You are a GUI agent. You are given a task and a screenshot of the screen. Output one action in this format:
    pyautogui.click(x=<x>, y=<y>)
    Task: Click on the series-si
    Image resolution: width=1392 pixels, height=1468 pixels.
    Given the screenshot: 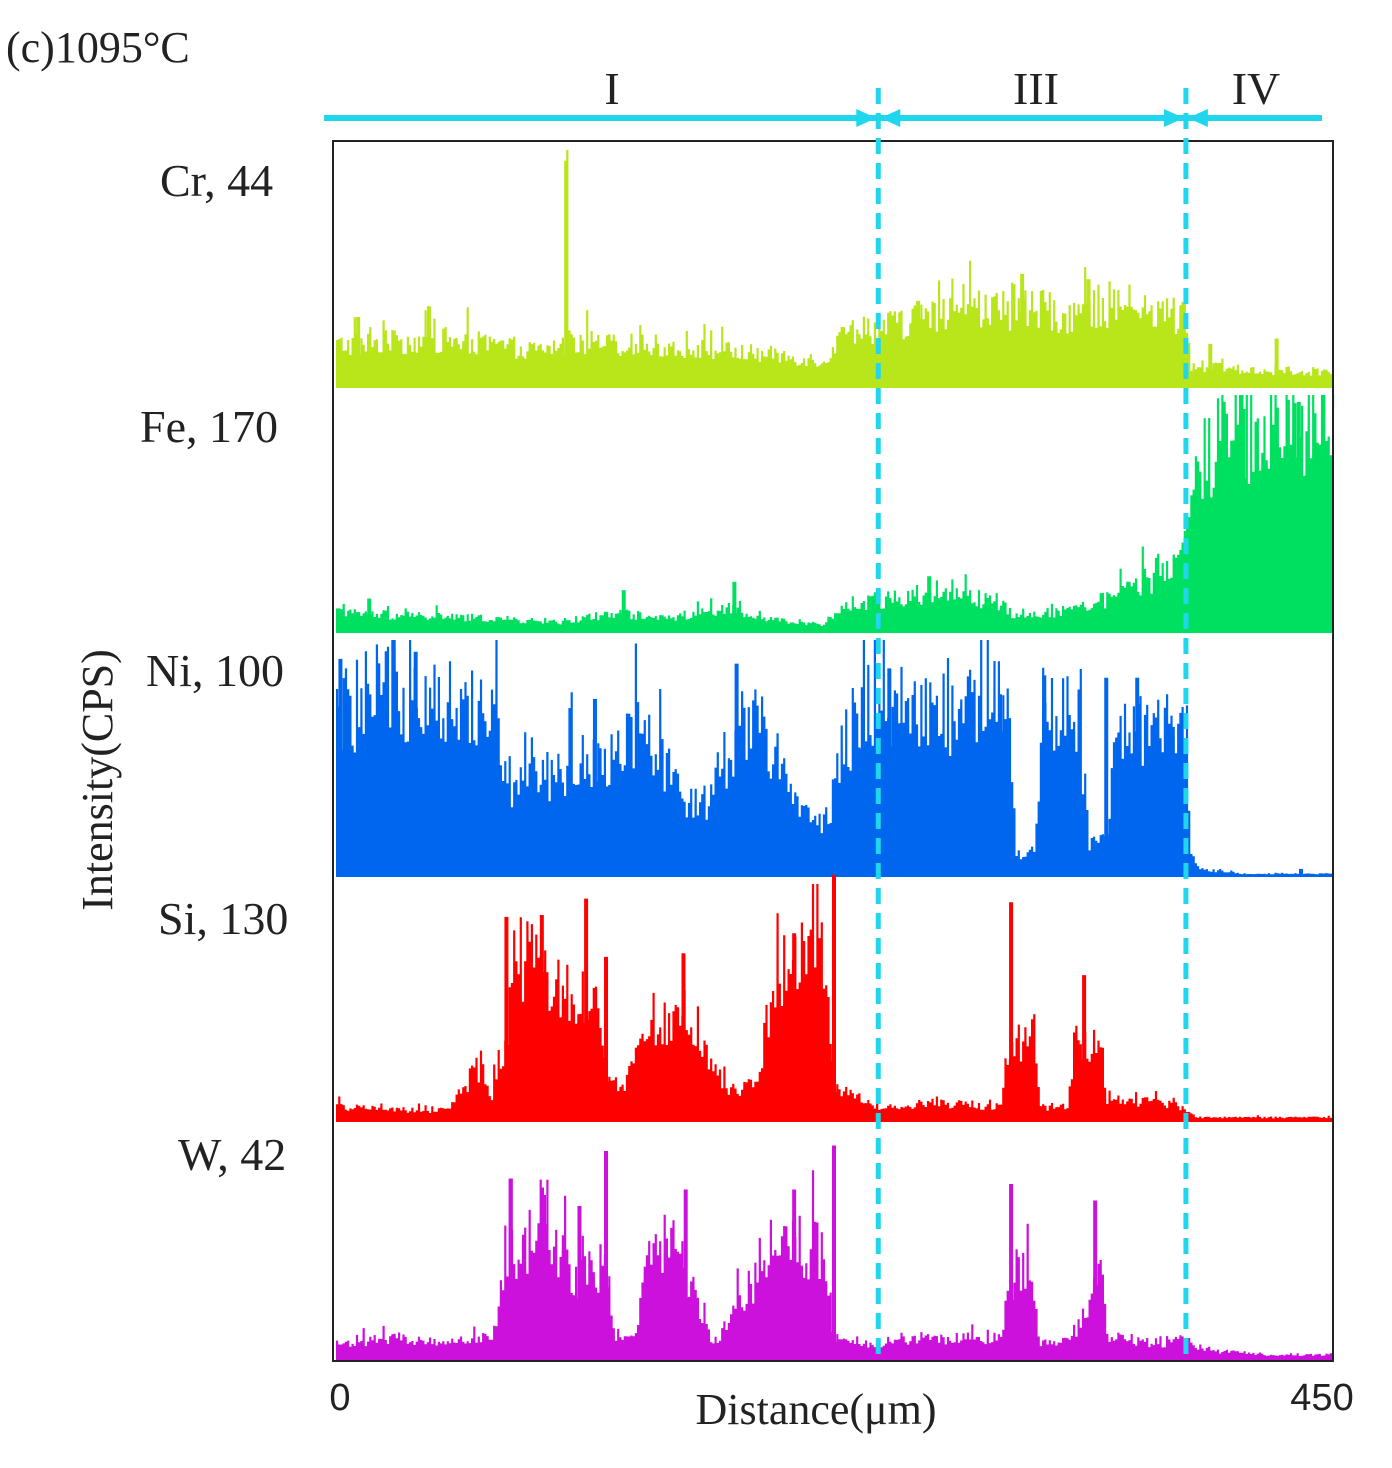 What is the action you would take?
    pyautogui.click(x=835, y=998)
    